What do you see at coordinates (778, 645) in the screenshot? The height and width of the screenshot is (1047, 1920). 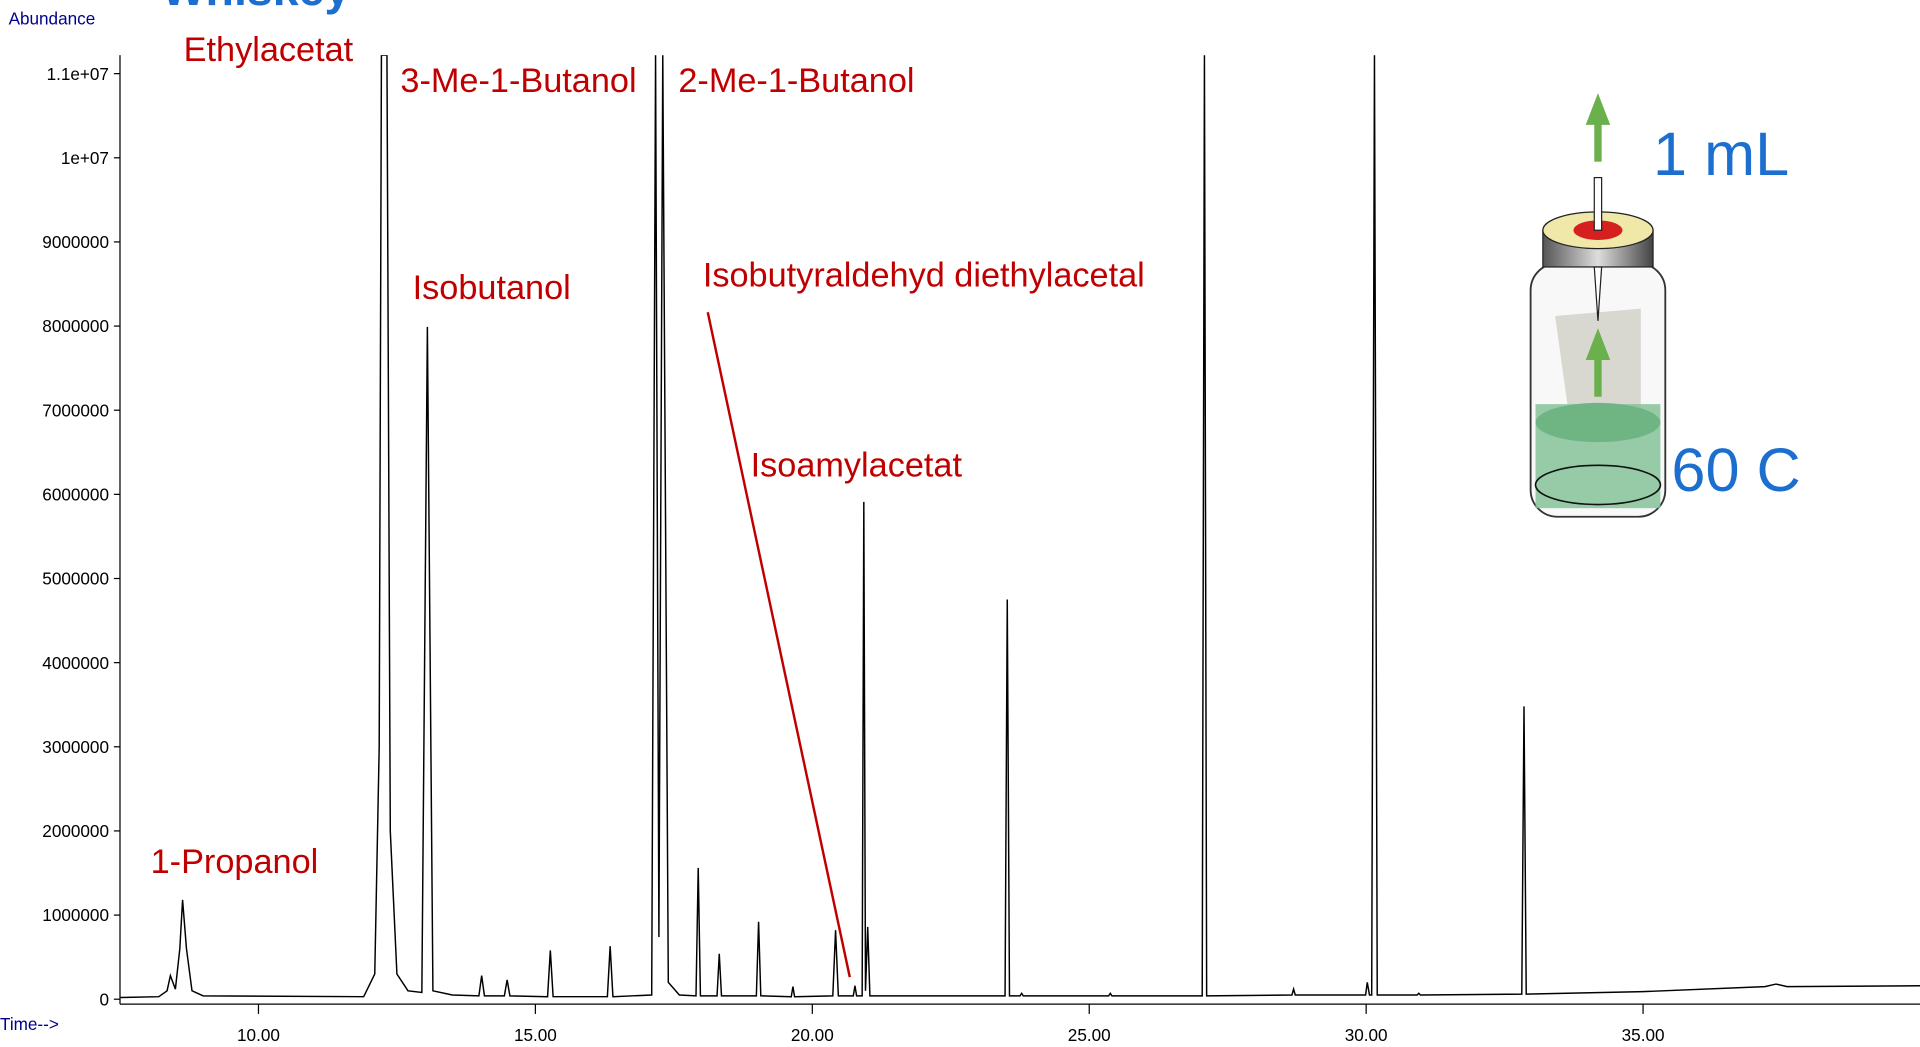 I see `annotation-pointer` at bounding box center [778, 645].